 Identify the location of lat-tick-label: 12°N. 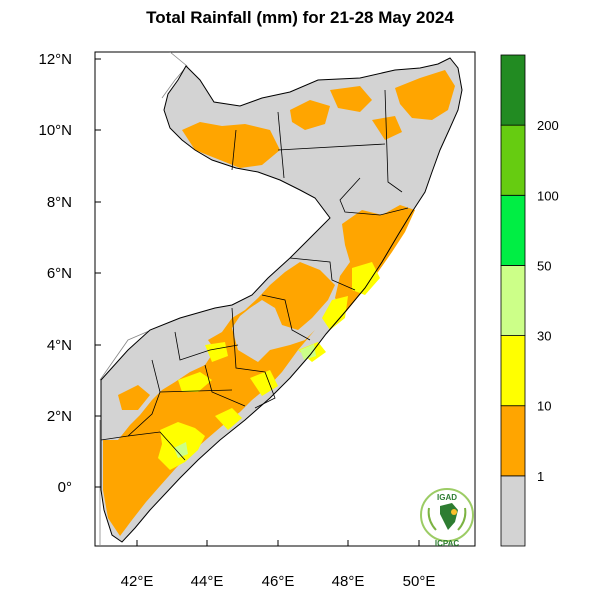
(55, 59).